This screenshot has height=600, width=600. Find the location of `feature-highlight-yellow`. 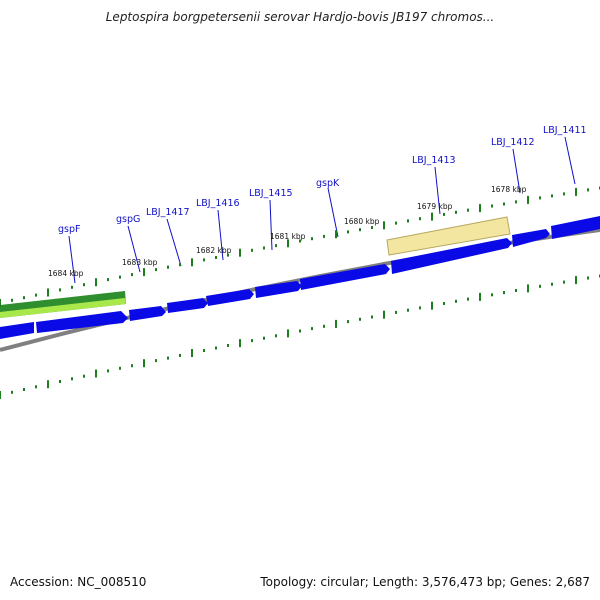

feature-highlight-yellow is located at coordinates (448, 236).